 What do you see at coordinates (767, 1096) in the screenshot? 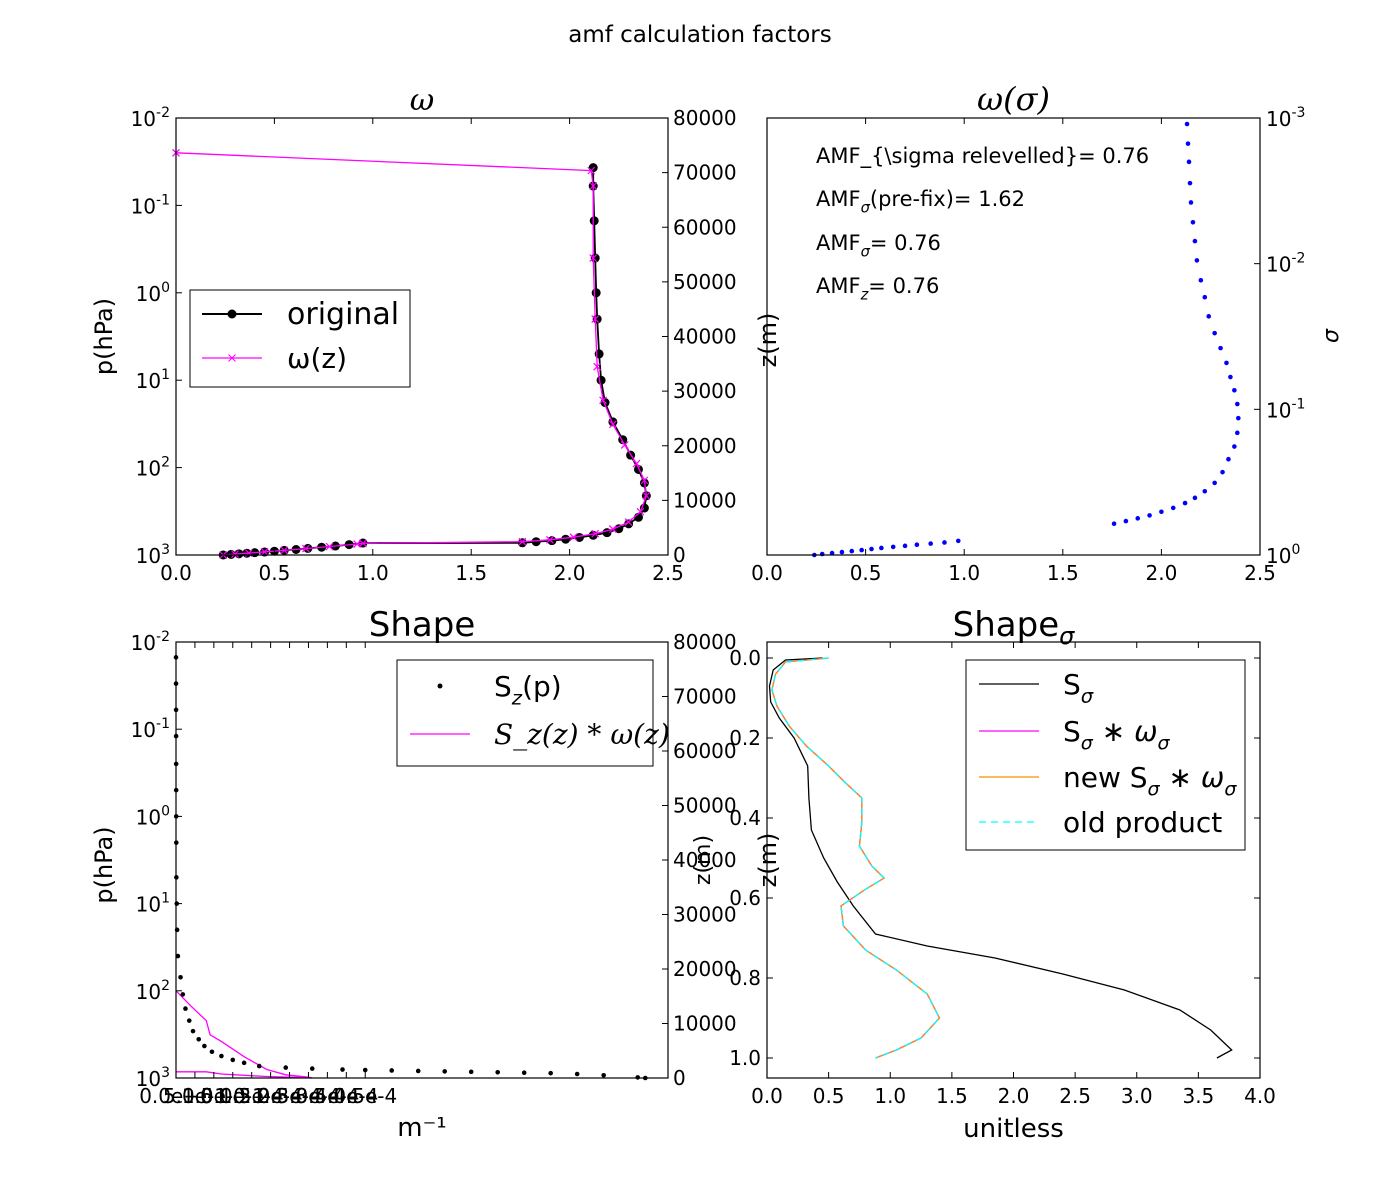
I see `x-tick-label: 0.0` at bounding box center [767, 1096].